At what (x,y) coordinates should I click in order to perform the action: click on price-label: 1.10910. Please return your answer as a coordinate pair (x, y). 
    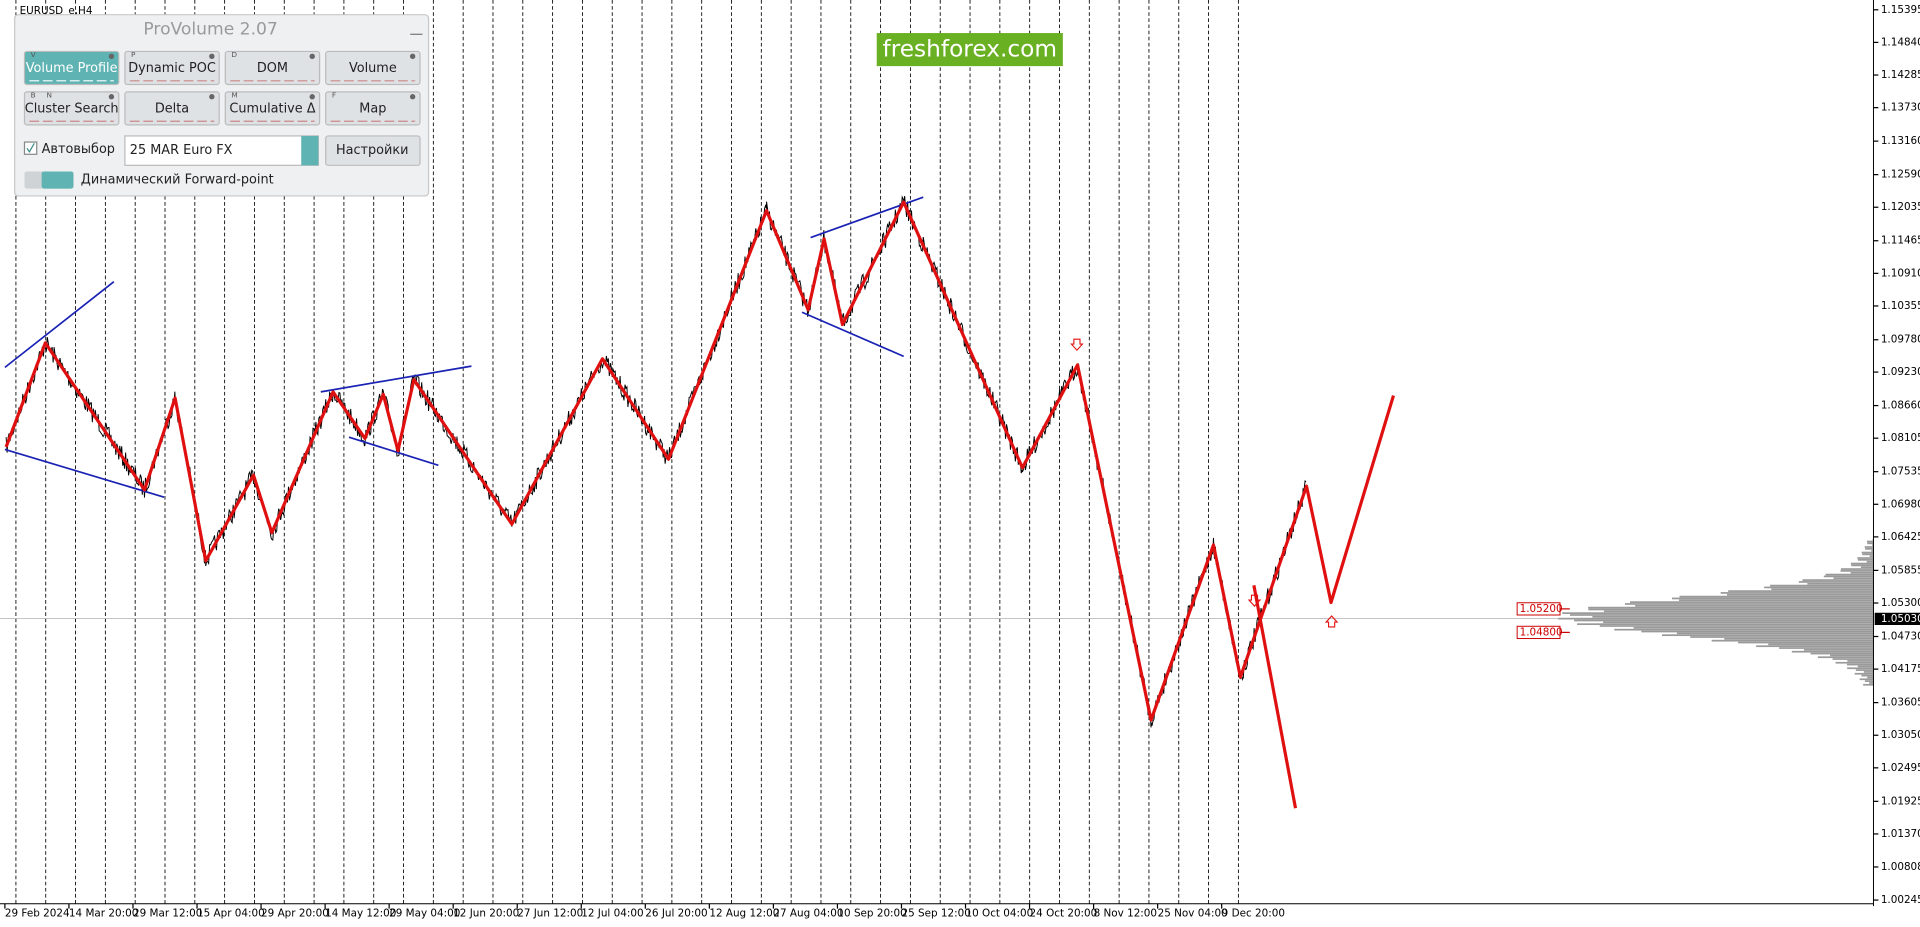
    Looking at the image, I should click on (1900, 273).